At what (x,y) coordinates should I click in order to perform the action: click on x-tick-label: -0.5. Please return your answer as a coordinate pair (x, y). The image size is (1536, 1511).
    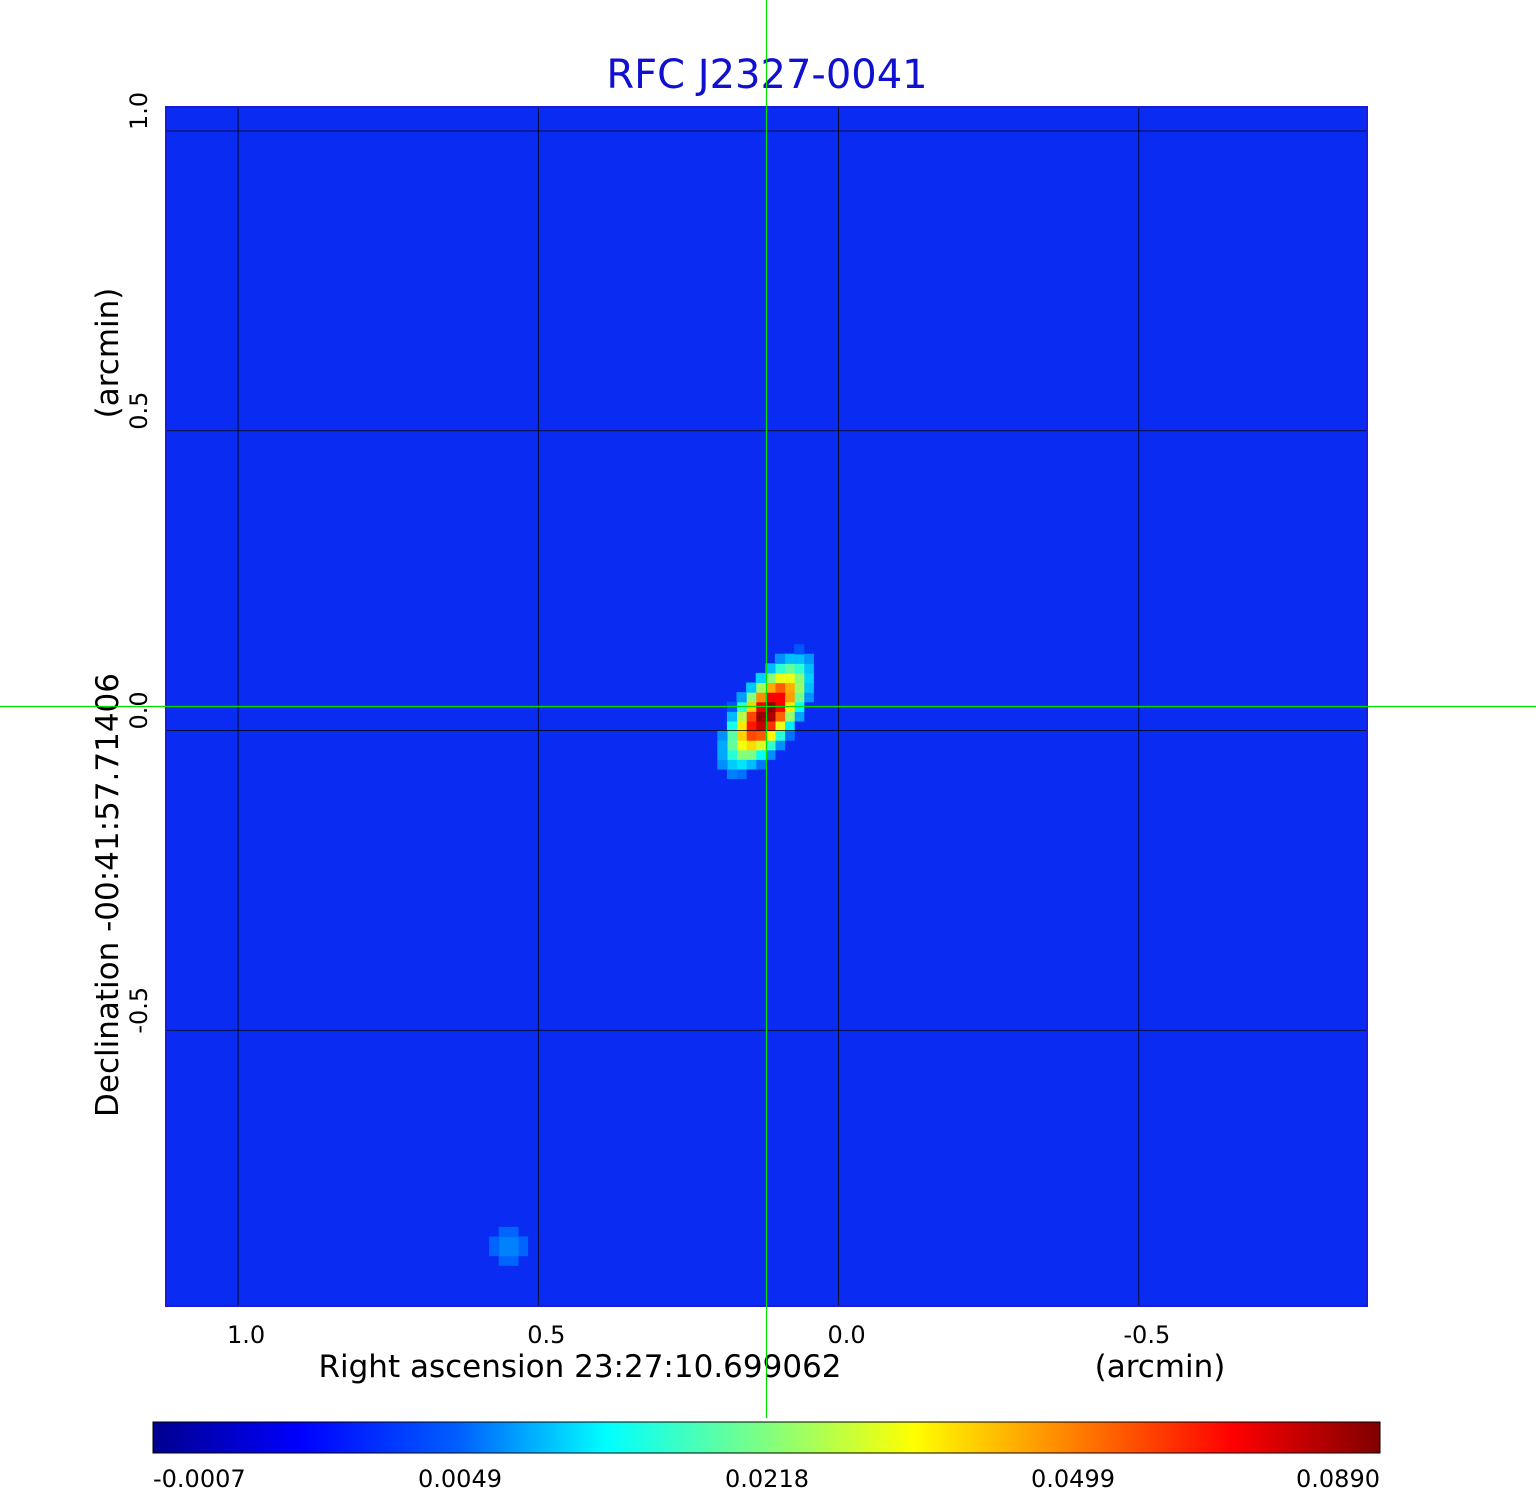
    Looking at the image, I should click on (1146, 1335).